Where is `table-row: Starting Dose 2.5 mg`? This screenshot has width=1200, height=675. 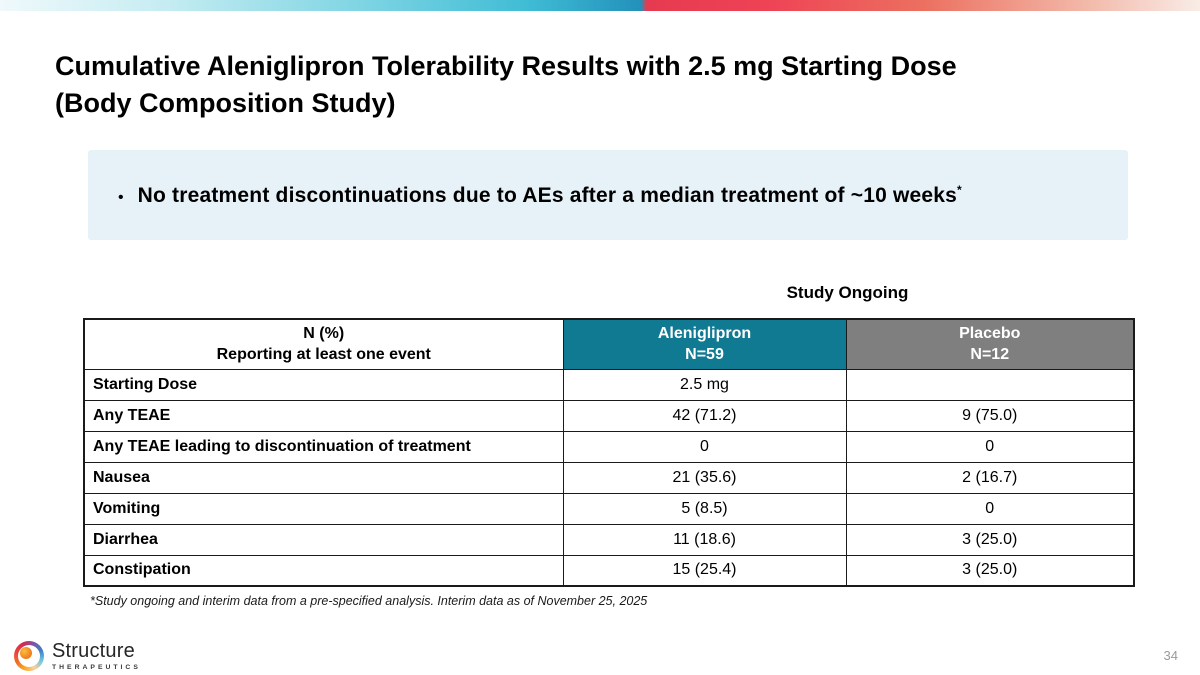
table-row: Starting Dose 2.5 mg is located at coordinates (609, 384).